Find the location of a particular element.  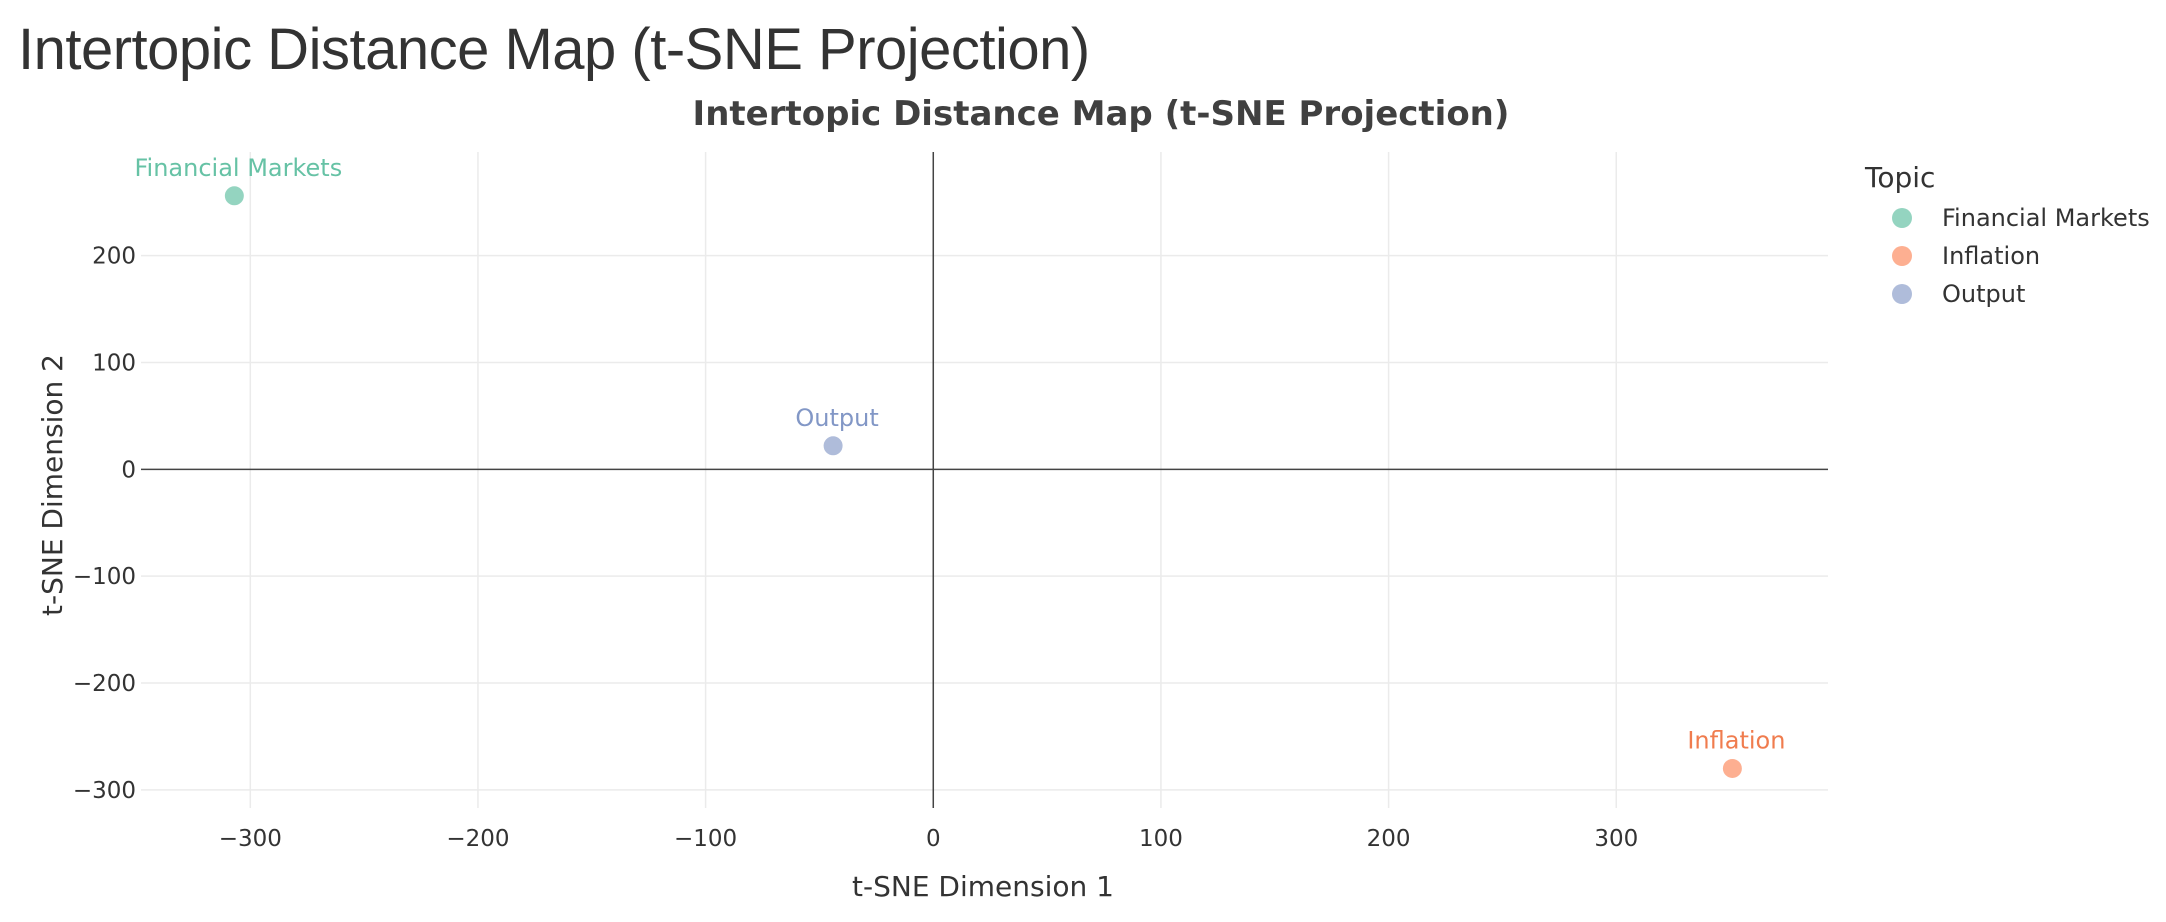

y-axis-title: t-SNE Dimension 2 is located at coordinates (52, 485).